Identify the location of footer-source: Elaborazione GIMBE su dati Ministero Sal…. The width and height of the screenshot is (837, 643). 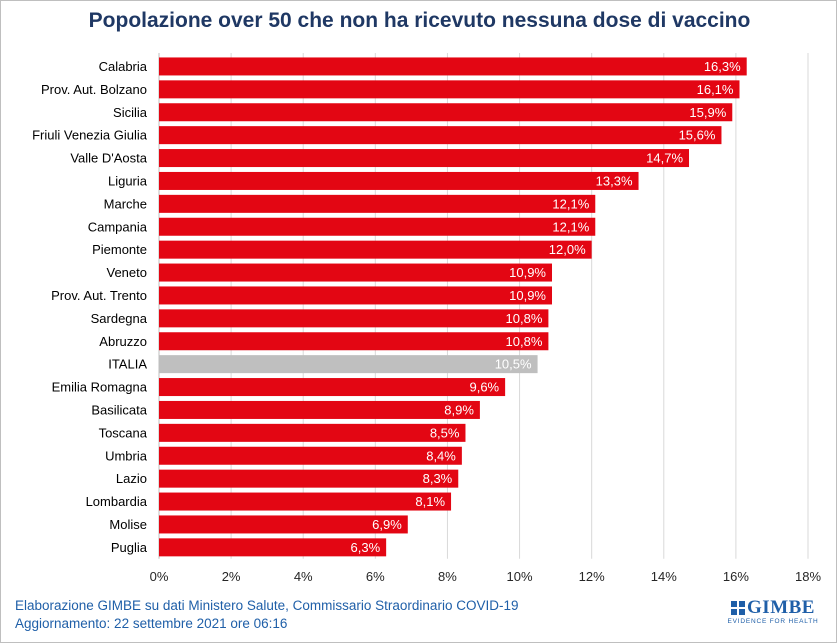
(266, 615).